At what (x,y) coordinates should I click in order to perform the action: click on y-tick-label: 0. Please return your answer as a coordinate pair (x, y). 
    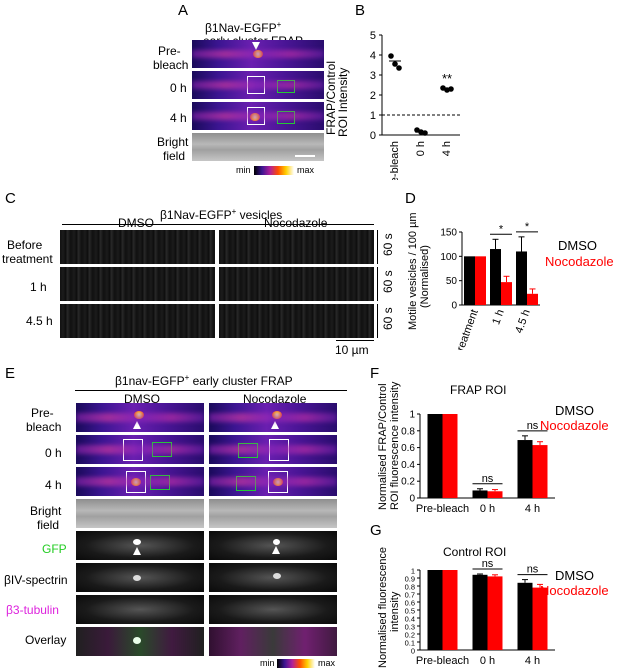
    Looking at the image, I should click on (413, 651).